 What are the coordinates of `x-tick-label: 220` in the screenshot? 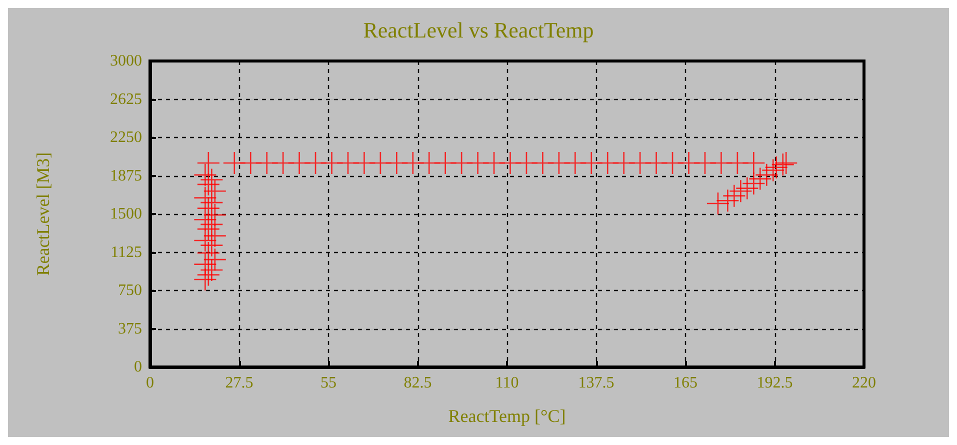 It's located at (864, 383).